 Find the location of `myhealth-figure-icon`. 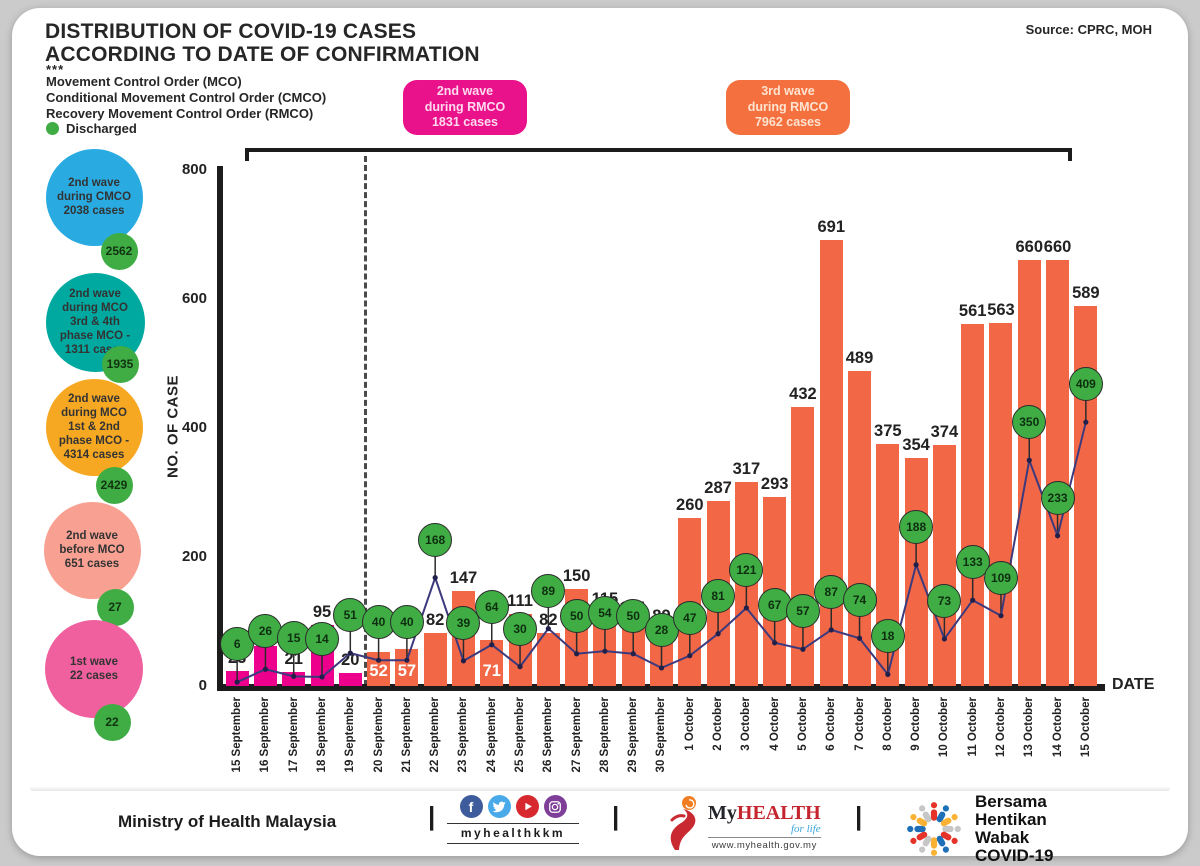

myhealth-figure-icon is located at coordinates (683, 823).